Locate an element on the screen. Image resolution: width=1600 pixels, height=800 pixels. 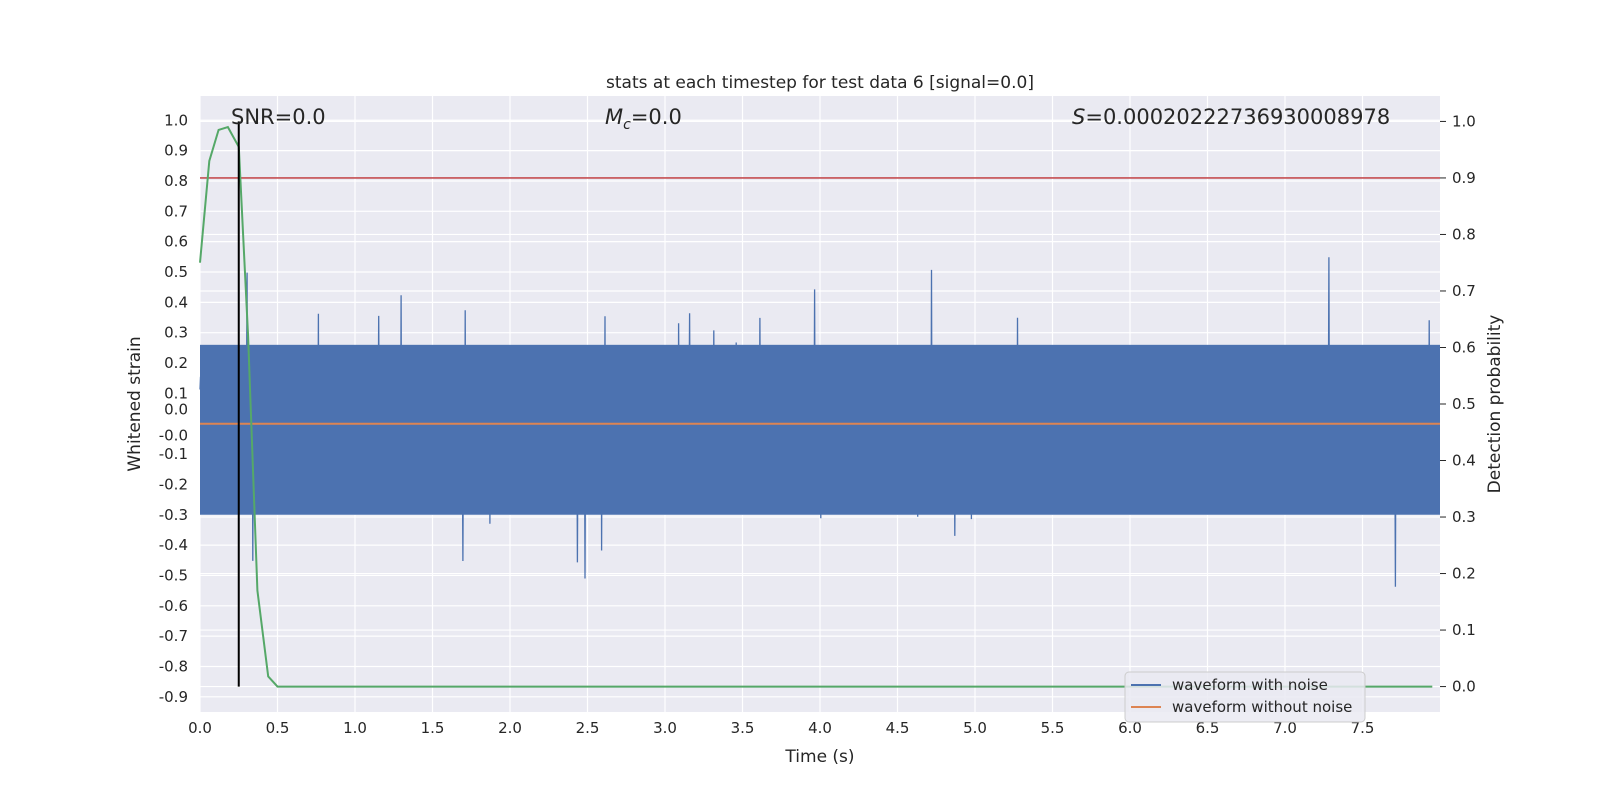
y2-tick-label: 0.1 is located at coordinates (1464, 630).